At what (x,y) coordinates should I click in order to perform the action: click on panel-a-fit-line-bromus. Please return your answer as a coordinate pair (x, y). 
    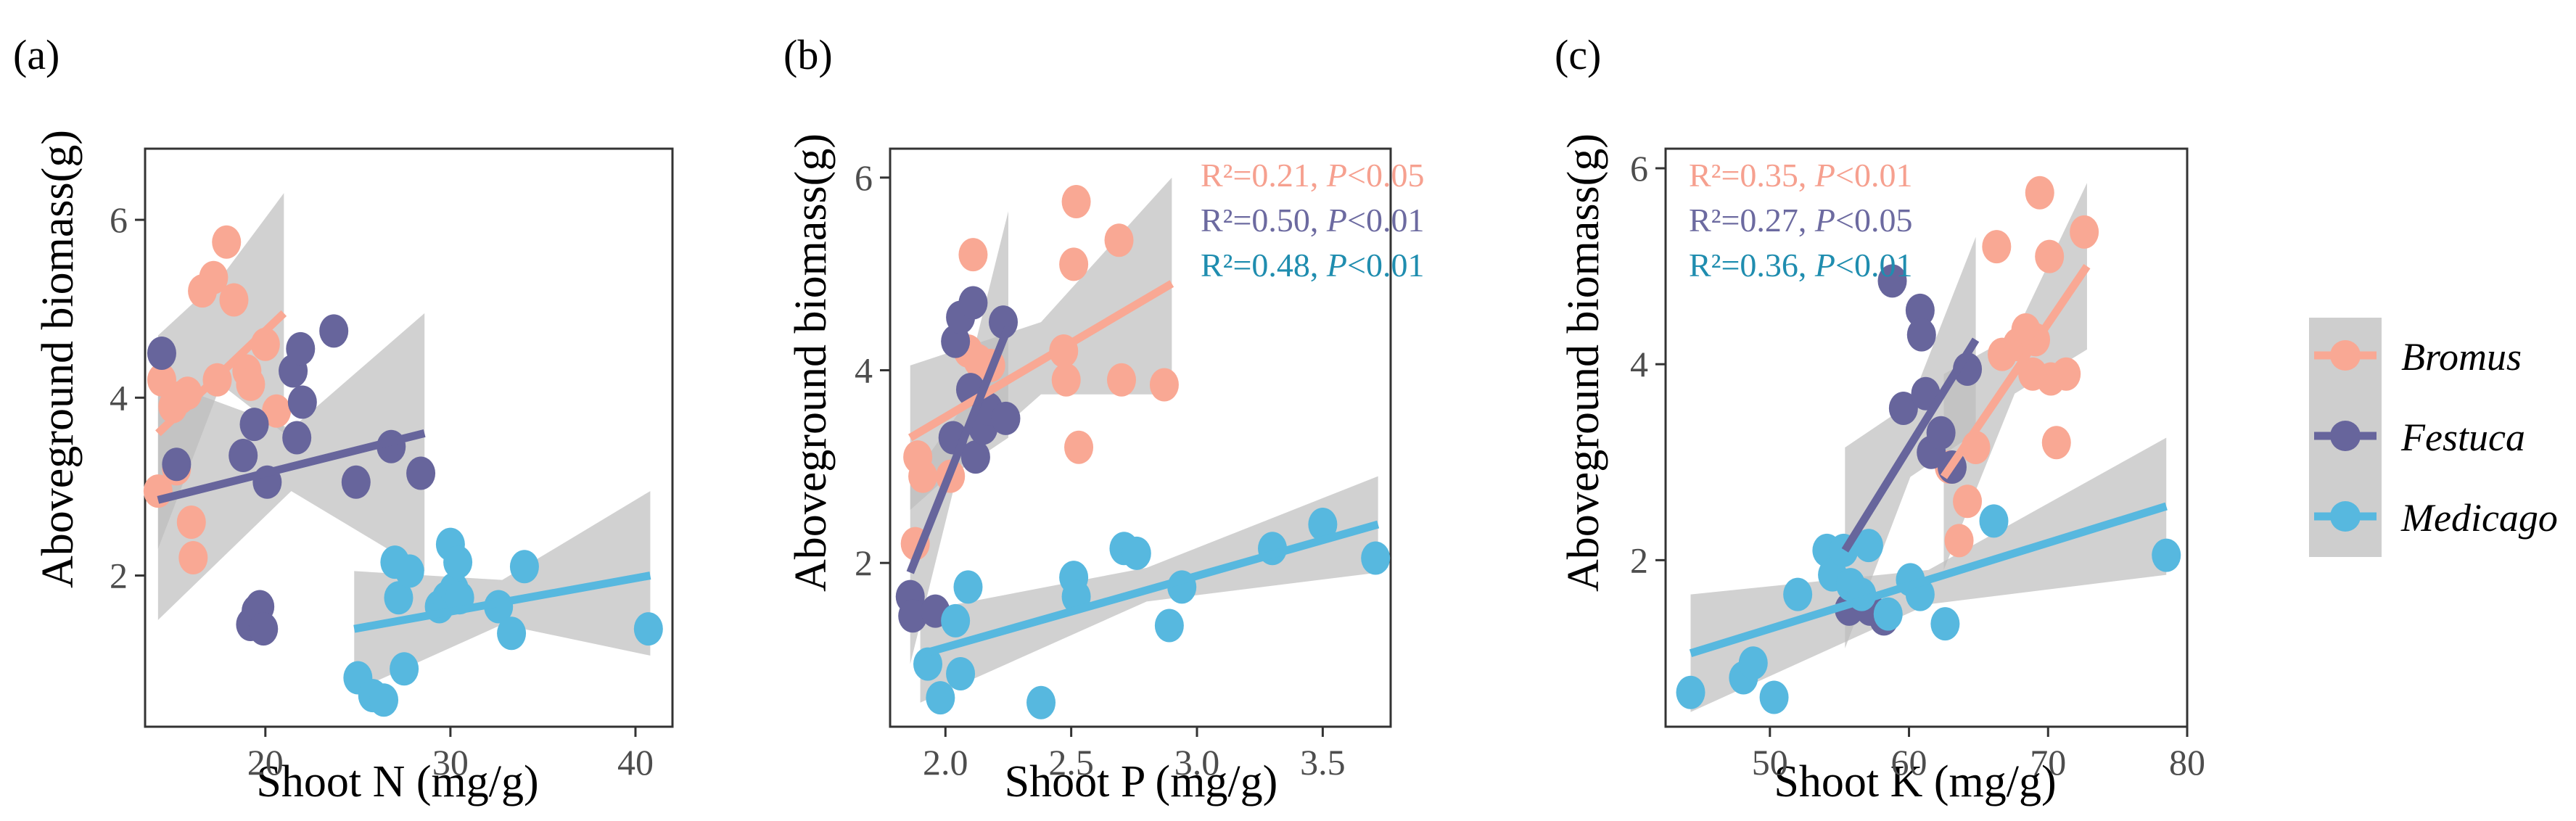
    Looking at the image, I should click on (221, 374).